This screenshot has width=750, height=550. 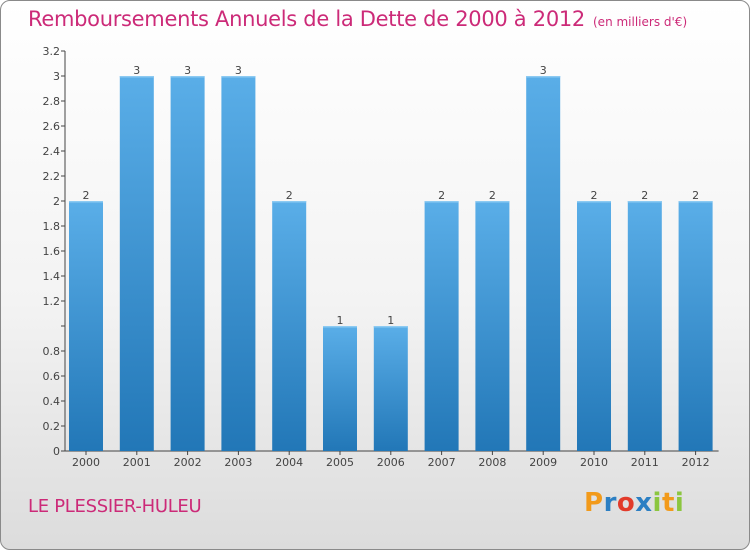 I want to click on bar-2006, so click(x=390, y=388).